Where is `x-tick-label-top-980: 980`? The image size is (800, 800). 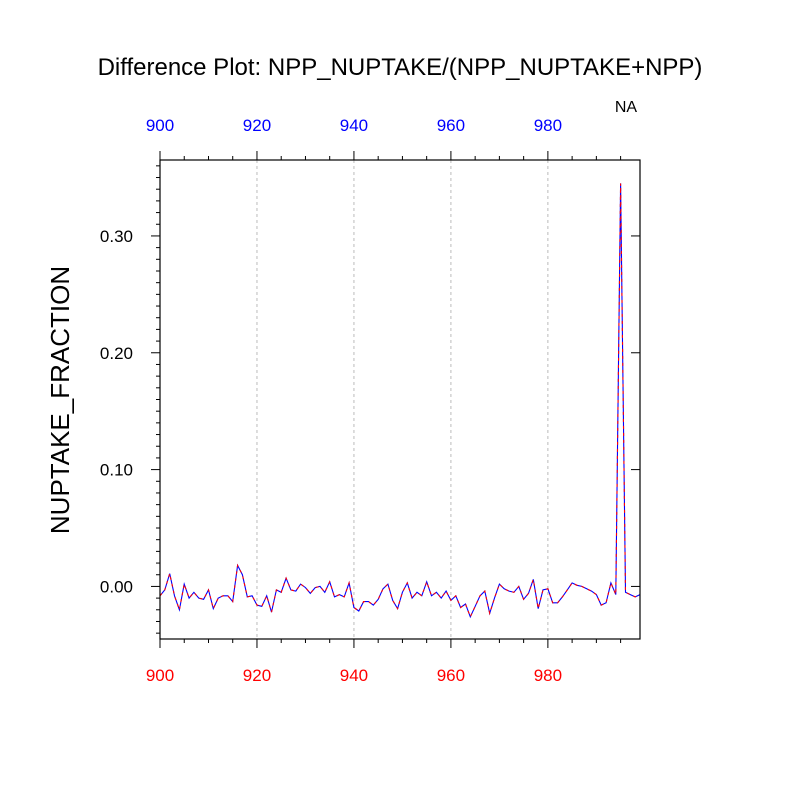
x-tick-label-top-980: 980 is located at coordinates (548, 125).